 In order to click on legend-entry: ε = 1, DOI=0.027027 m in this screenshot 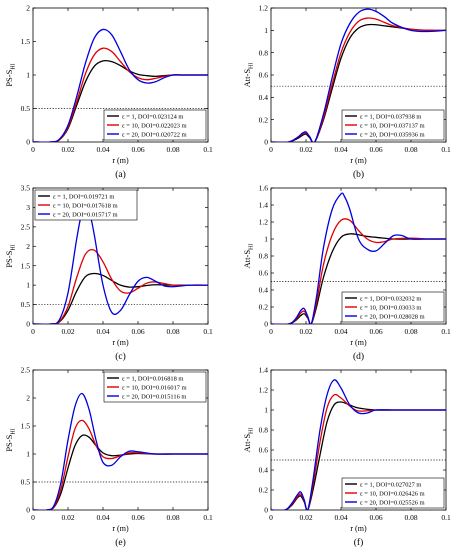, I will do `click(390, 484)`.